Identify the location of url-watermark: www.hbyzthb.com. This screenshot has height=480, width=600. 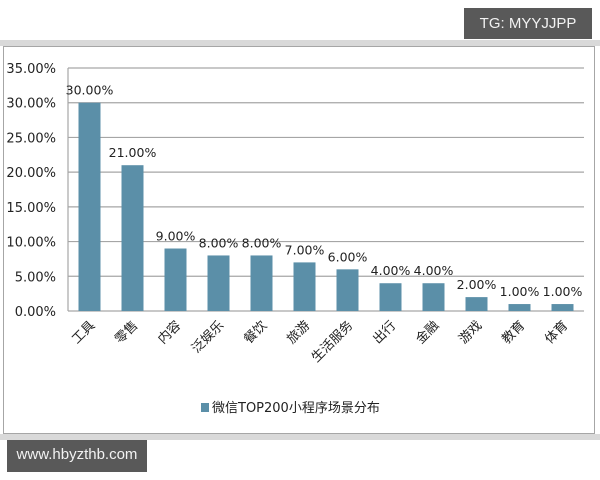
(77, 456).